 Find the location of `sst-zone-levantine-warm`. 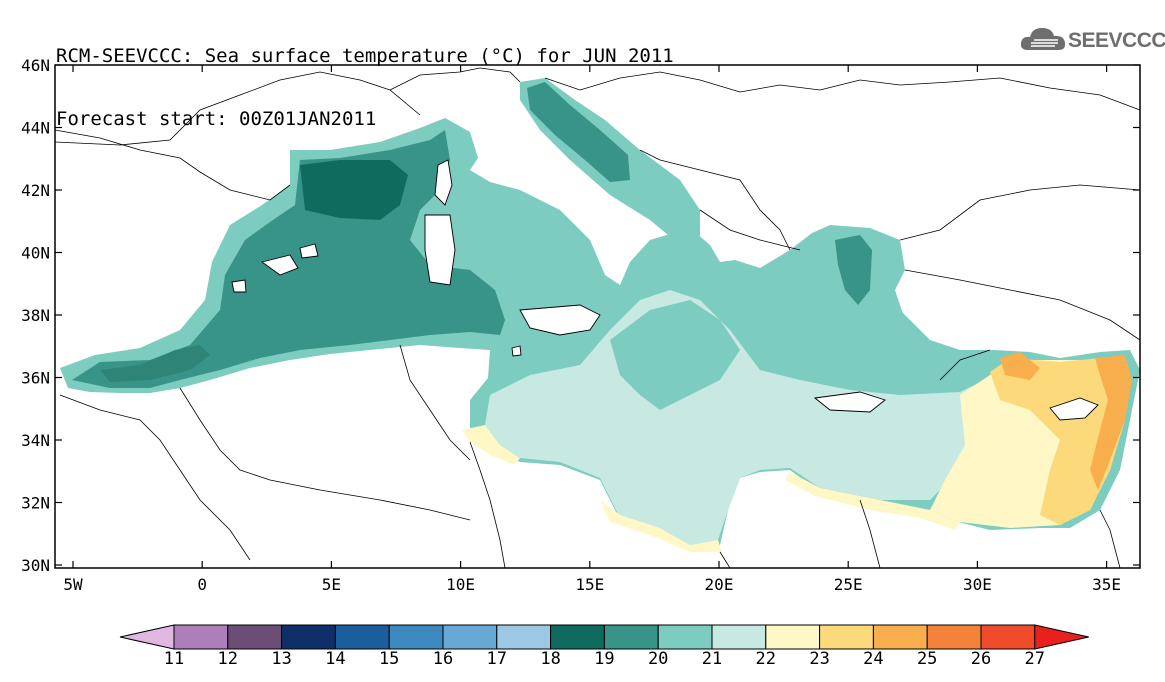

sst-zone-levantine-warm is located at coordinates (1057, 441).